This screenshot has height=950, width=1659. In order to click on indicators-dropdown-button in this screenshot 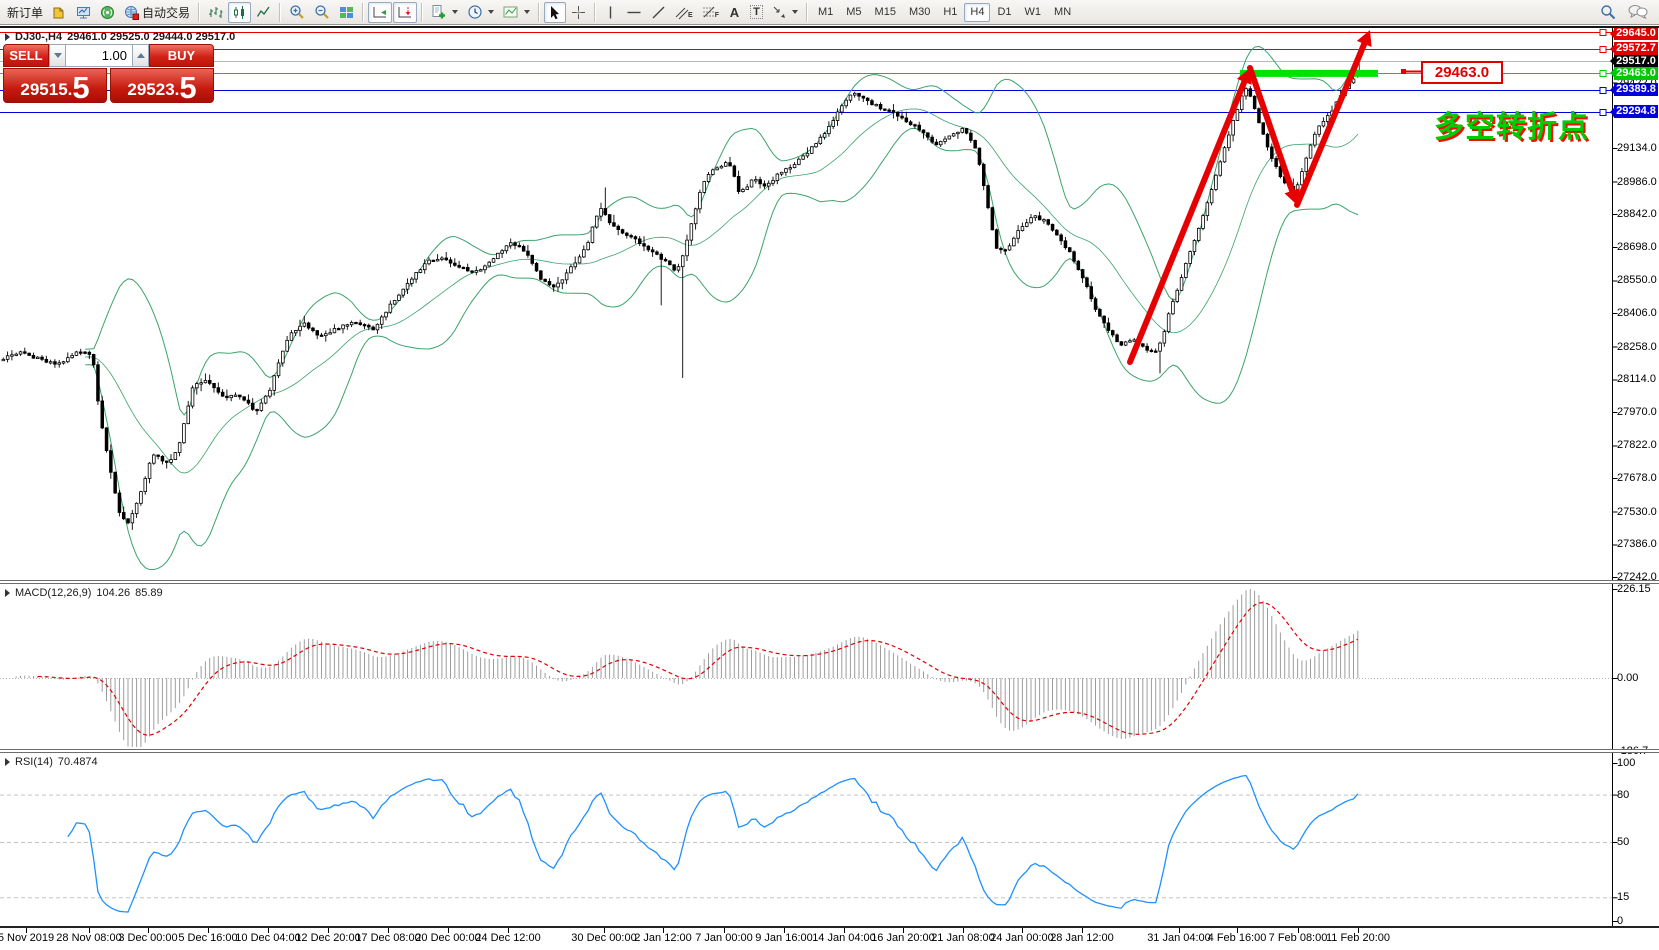, I will do `click(516, 12)`.